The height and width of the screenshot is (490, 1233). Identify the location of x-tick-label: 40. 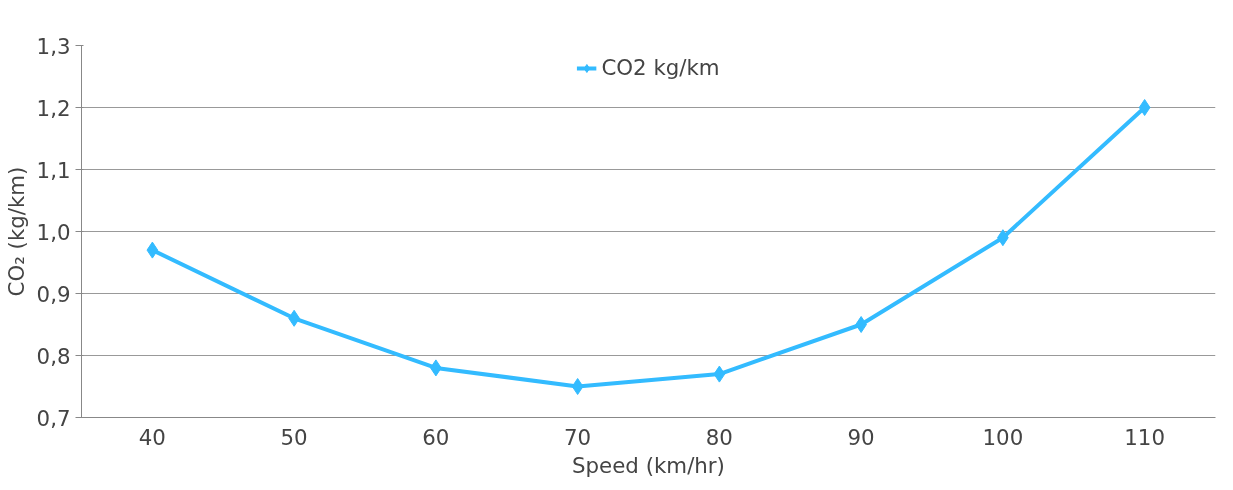
(152, 437).